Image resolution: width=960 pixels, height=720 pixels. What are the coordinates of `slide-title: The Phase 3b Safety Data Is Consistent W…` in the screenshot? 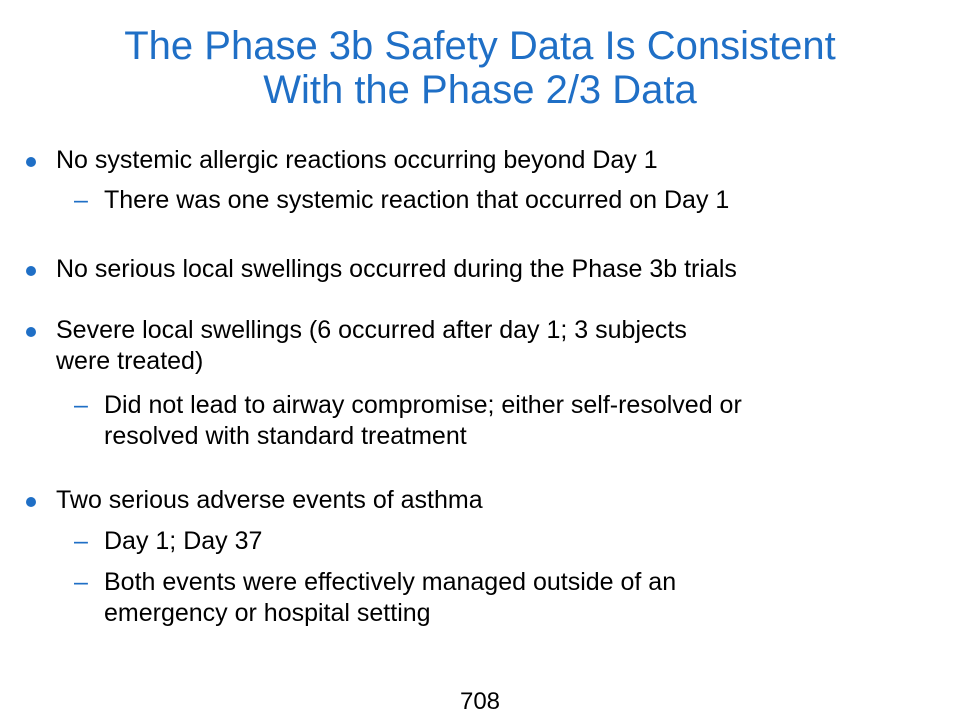 It's located at (480, 68).